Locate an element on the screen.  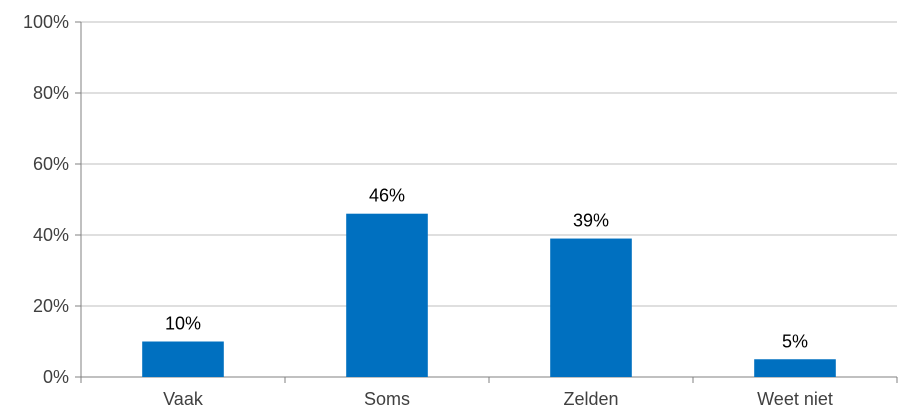
y-axis: 0% 20% 40% 60% 80% 100% is located at coordinates (52, 199).